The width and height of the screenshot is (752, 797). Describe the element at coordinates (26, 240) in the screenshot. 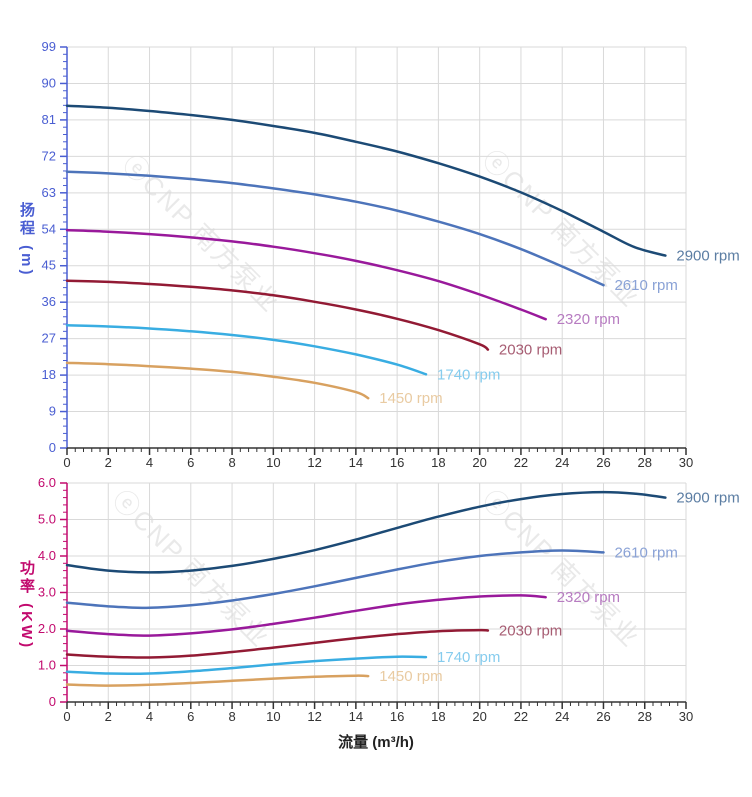

I see `head-axis-title: 扬程 (m)` at that location.